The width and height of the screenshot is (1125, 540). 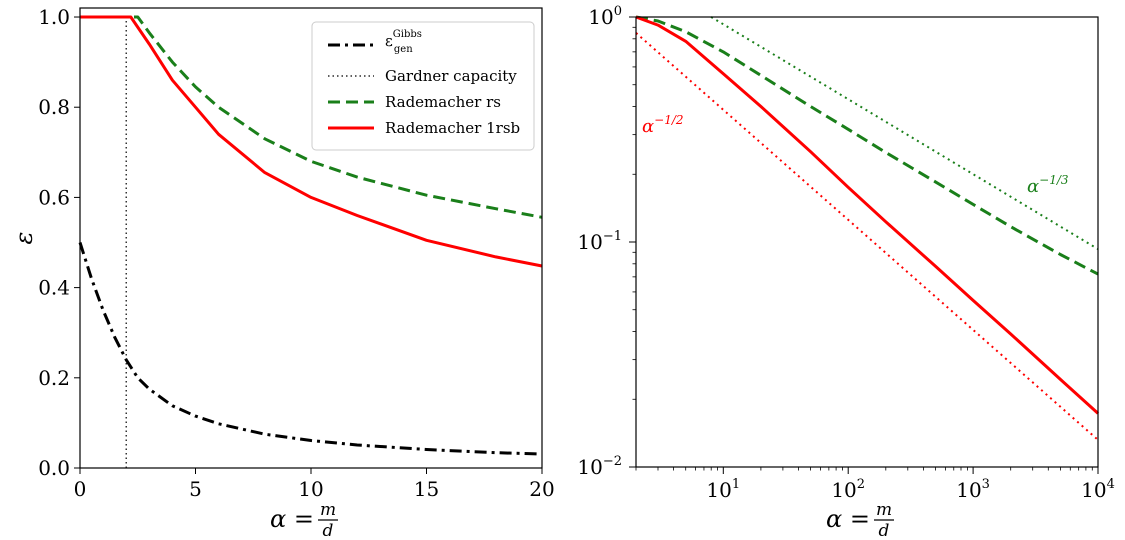 I want to click on legend-entry-gardner: Gardner capacity, so click(x=422, y=76).